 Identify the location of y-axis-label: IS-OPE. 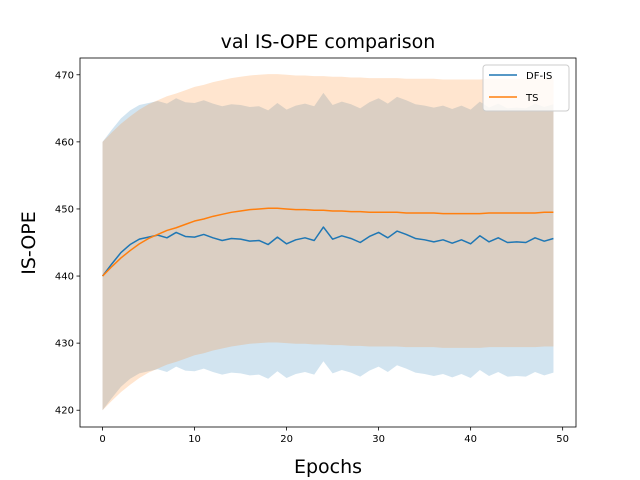
(29, 242).